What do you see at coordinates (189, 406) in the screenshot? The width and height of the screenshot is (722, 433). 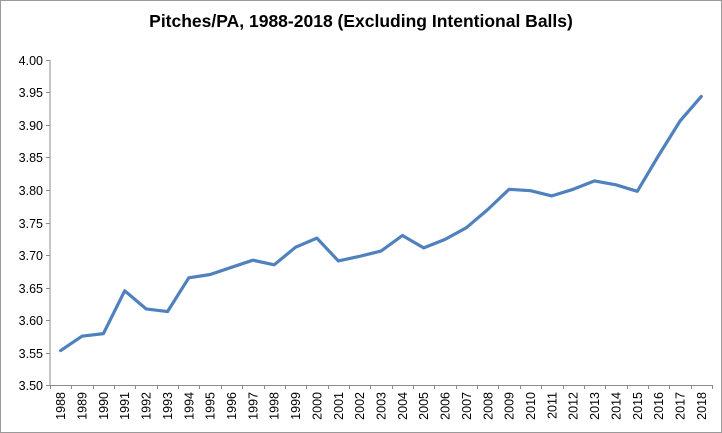 I see `x-tick-label: 1994` at bounding box center [189, 406].